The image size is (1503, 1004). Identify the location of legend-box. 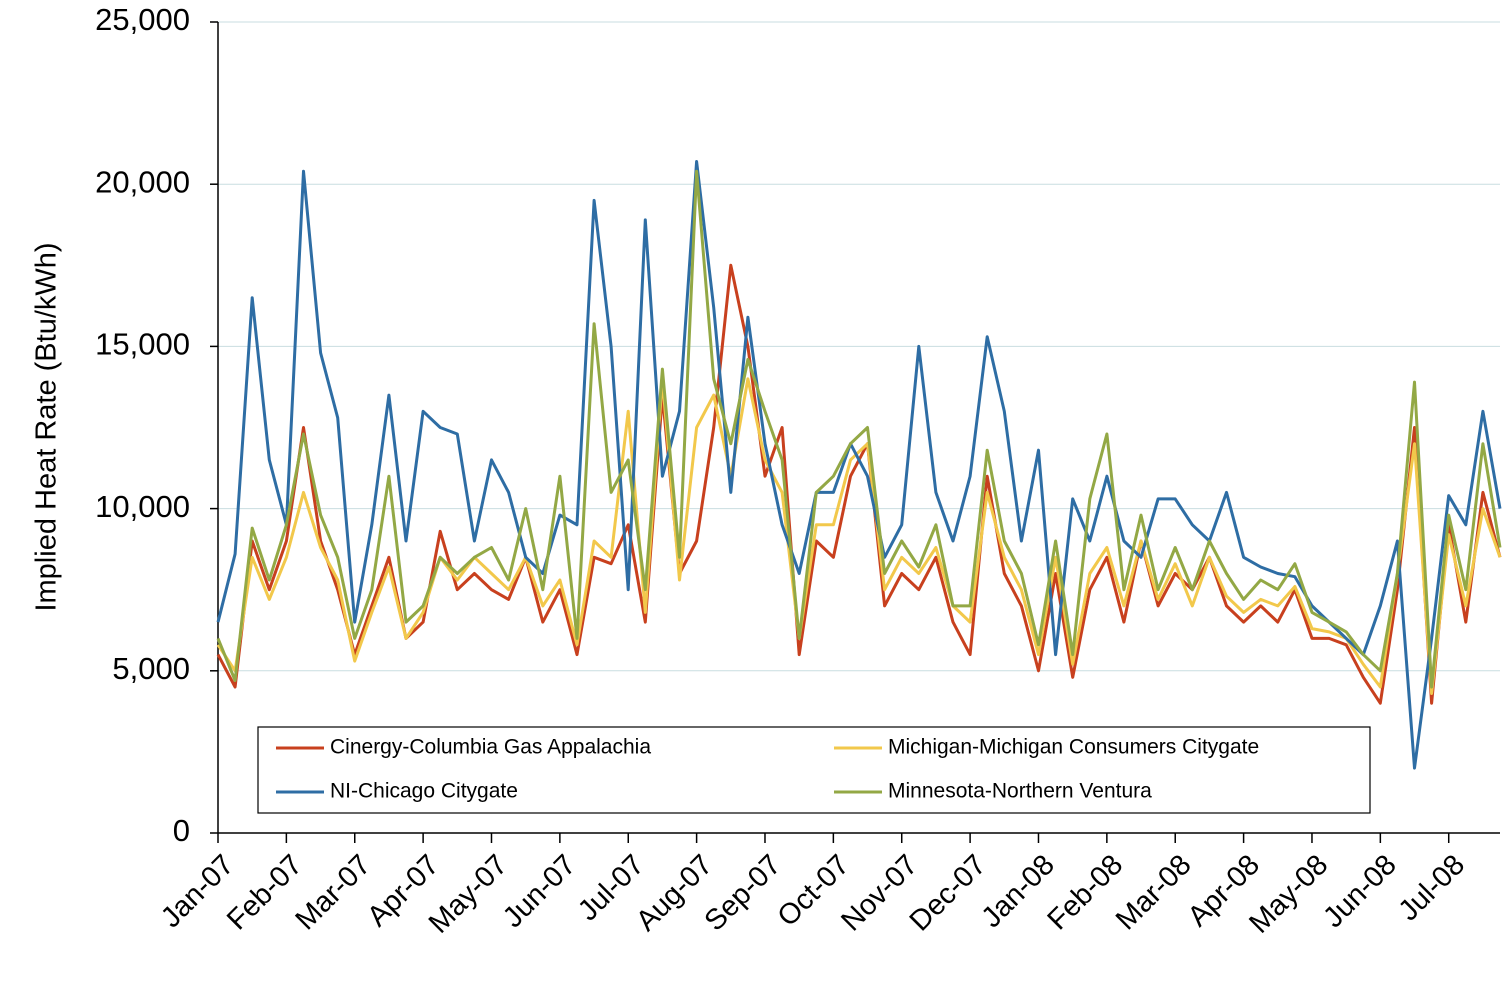
(814, 770).